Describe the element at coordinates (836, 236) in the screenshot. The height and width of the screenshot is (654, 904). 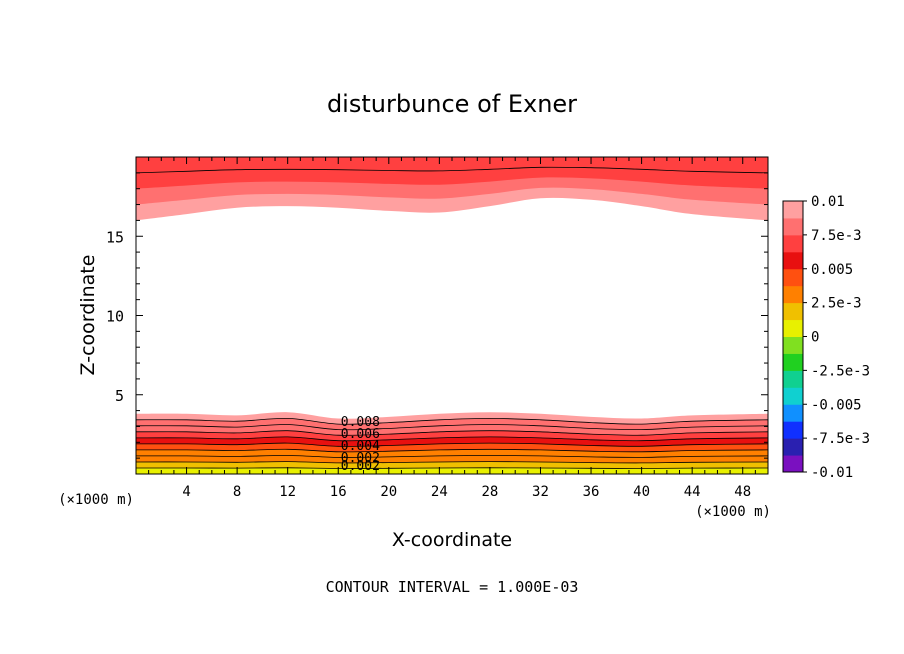
I see `colorbar-tick-label: 7.5e-3` at that location.